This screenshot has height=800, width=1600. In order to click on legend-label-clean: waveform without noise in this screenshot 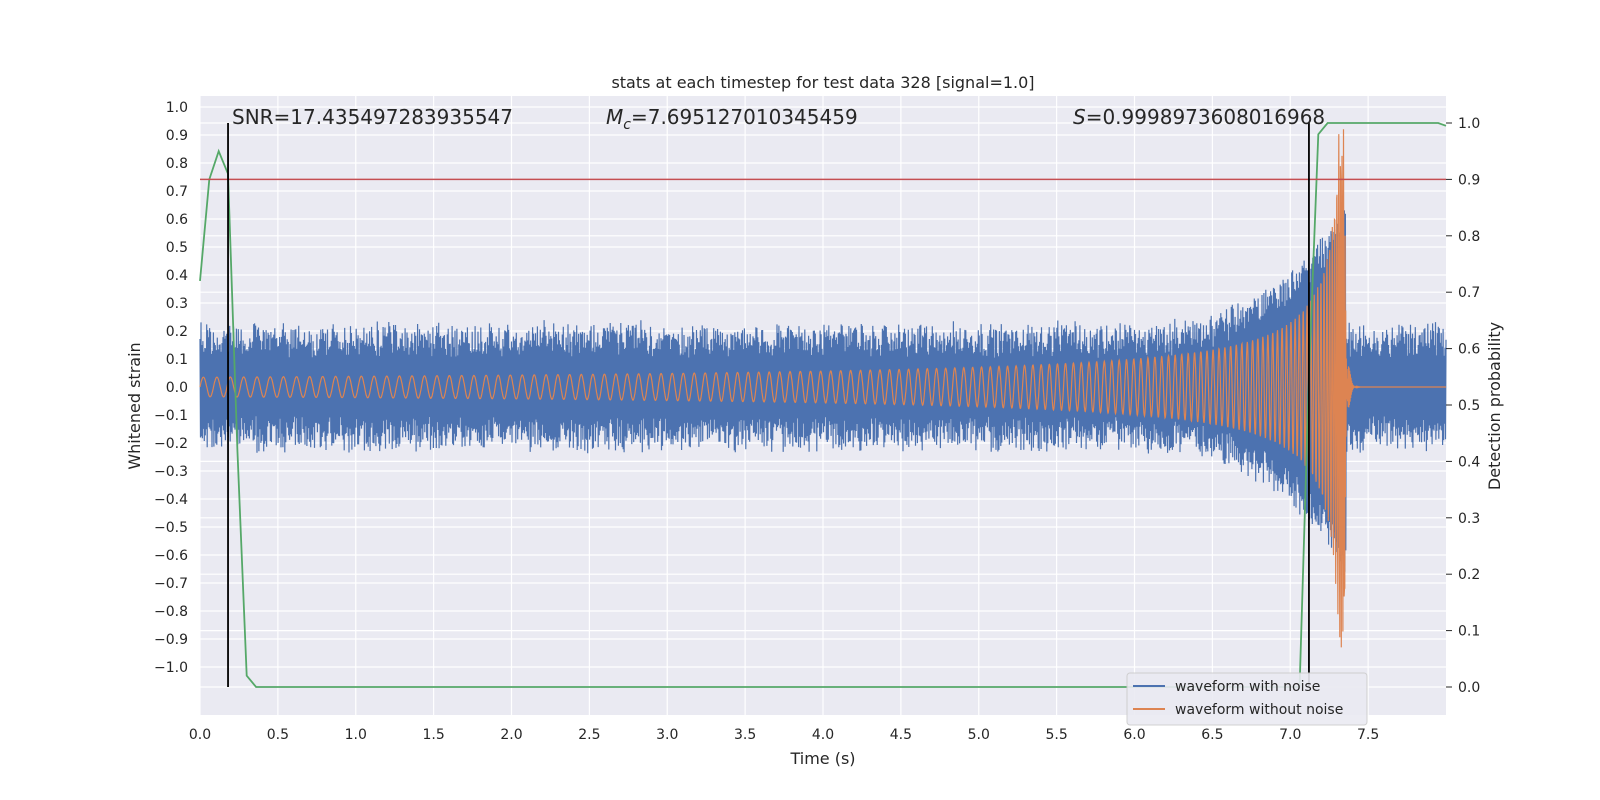, I will do `click(1259, 710)`.